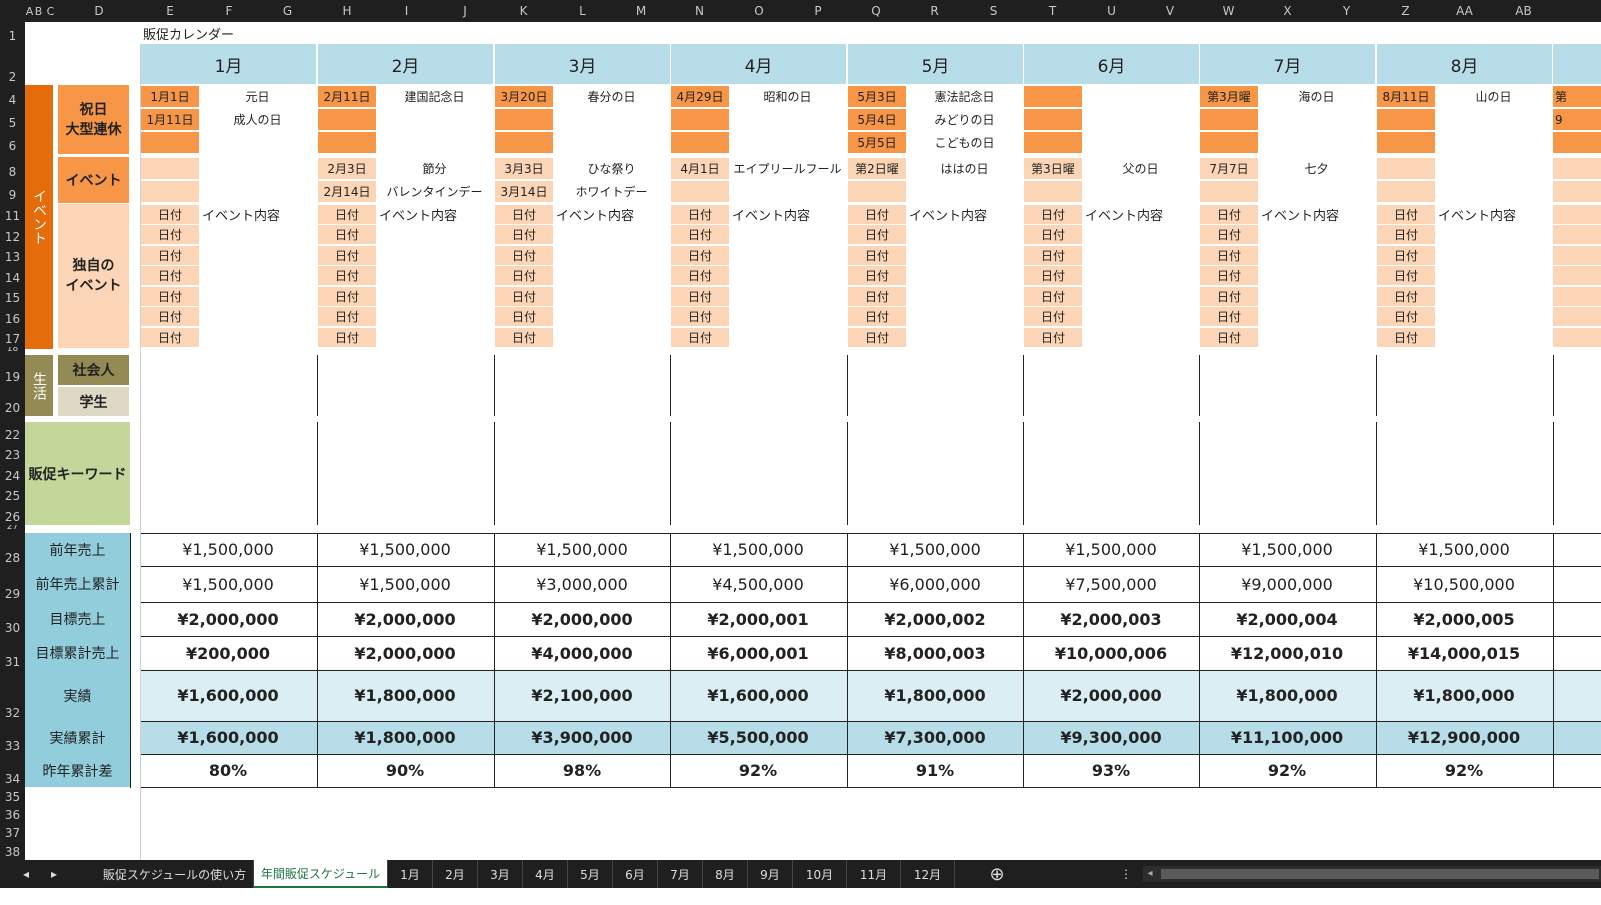 The width and height of the screenshot is (1601, 905). Describe the element at coordinates (523, 11) in the screenshot. I see `column-header-k: K` at that location.